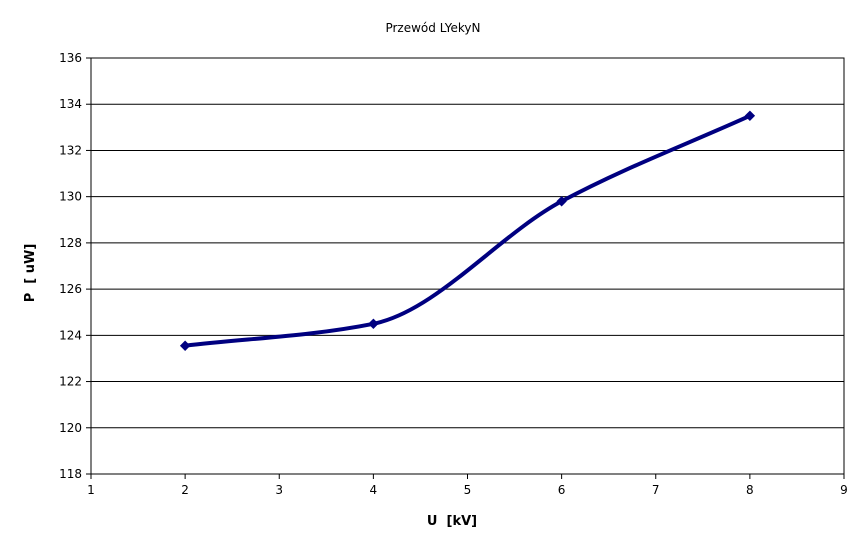  What do you see at coordinates (70, 474) in the screenshot?
I see `y-tick-label: 118` at bounding box center [70, 474].